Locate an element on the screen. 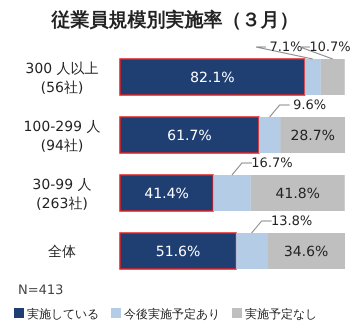 This screenshot has height=328, width=350. y-tick-label: 30-99 人 (263社) is located at coordinates (62, 194).